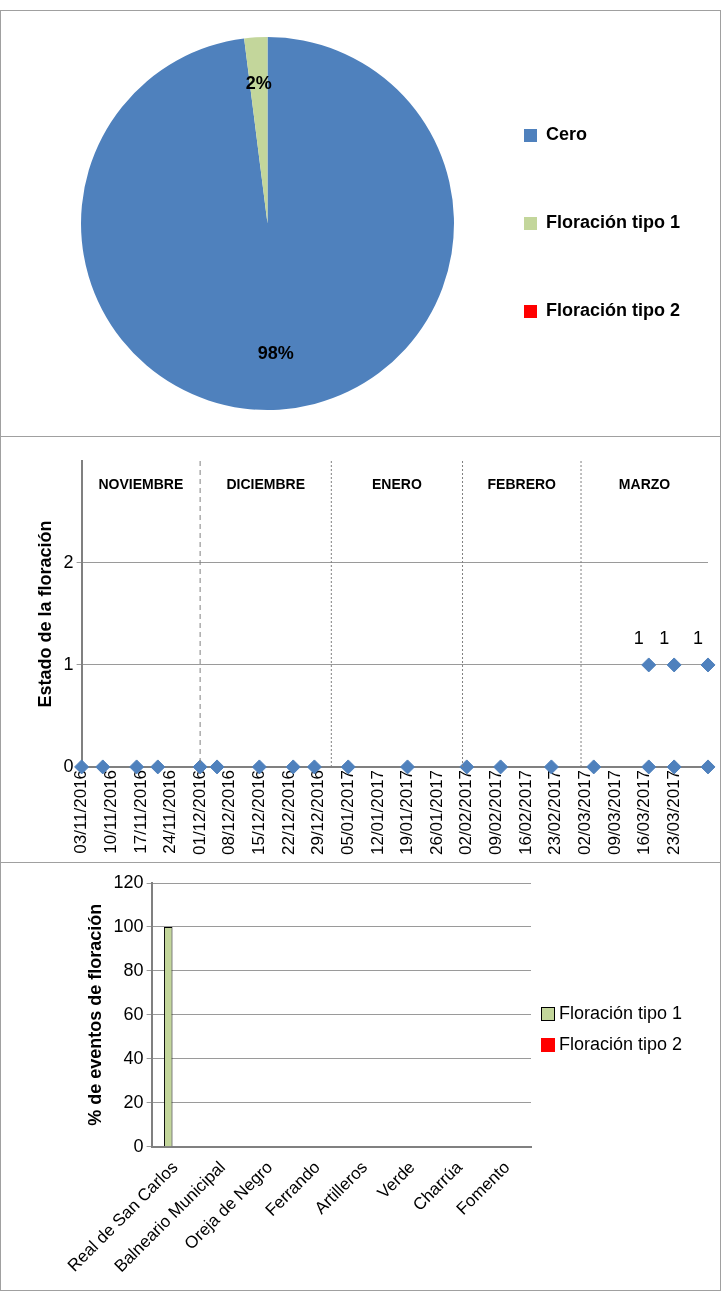  What do you see at coordinates (525, 812) in the screenshot?
I see `x-tick-label: 16/02/2017` at bounding box center [525, 812].